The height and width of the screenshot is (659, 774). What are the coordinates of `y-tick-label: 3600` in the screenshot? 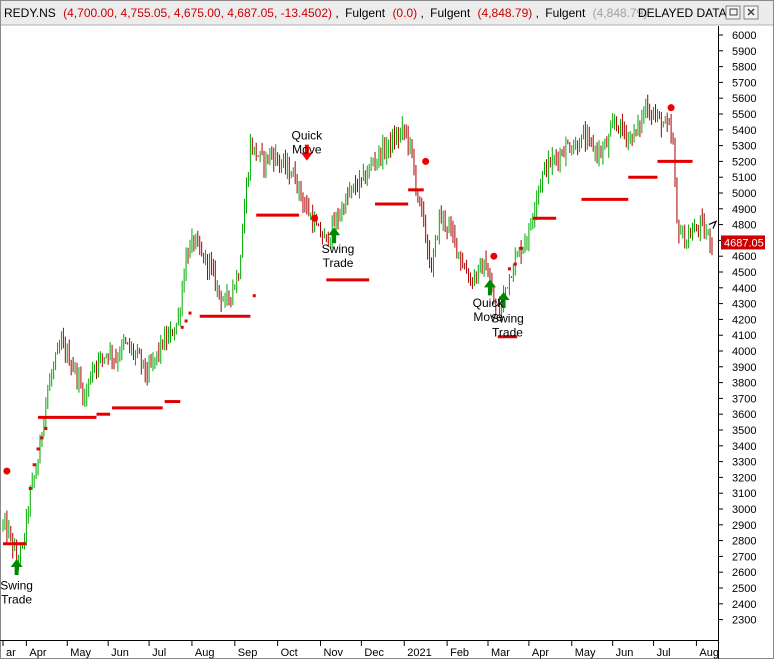 It's located at (744, 415).